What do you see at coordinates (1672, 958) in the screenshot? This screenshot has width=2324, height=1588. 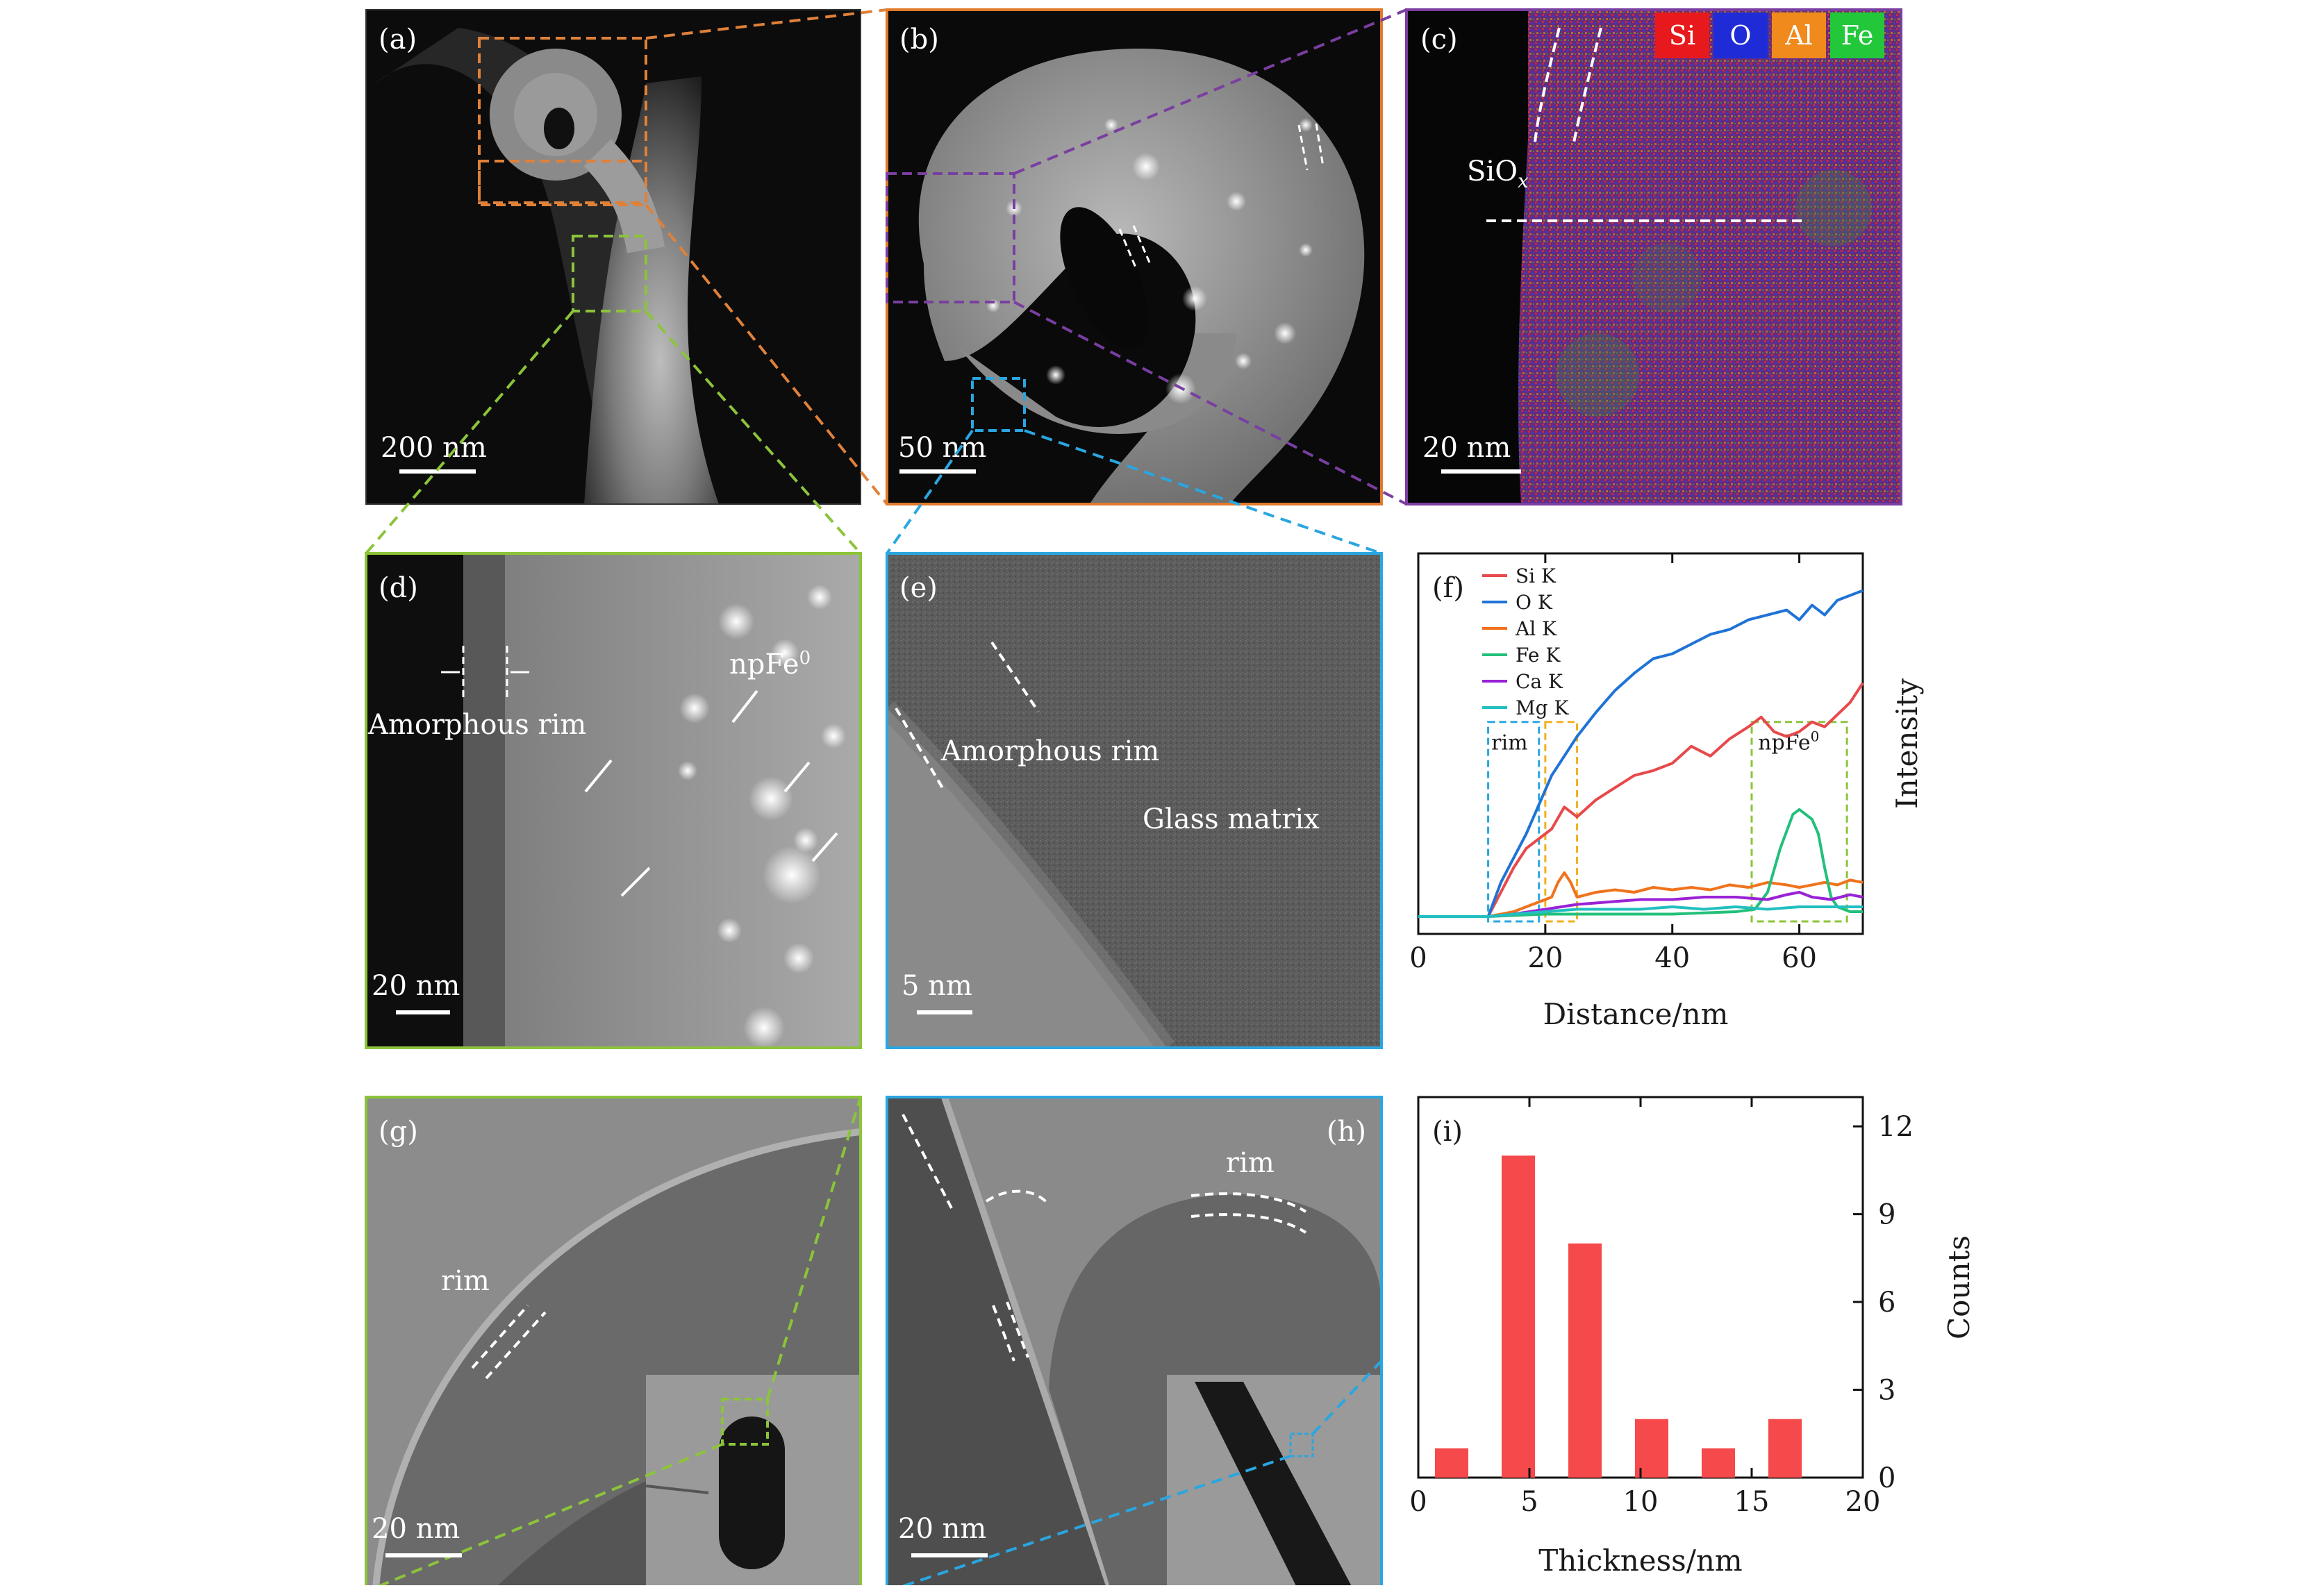 I see `chart-f-xtick-label: 40` at bounding box center [1672, 958].